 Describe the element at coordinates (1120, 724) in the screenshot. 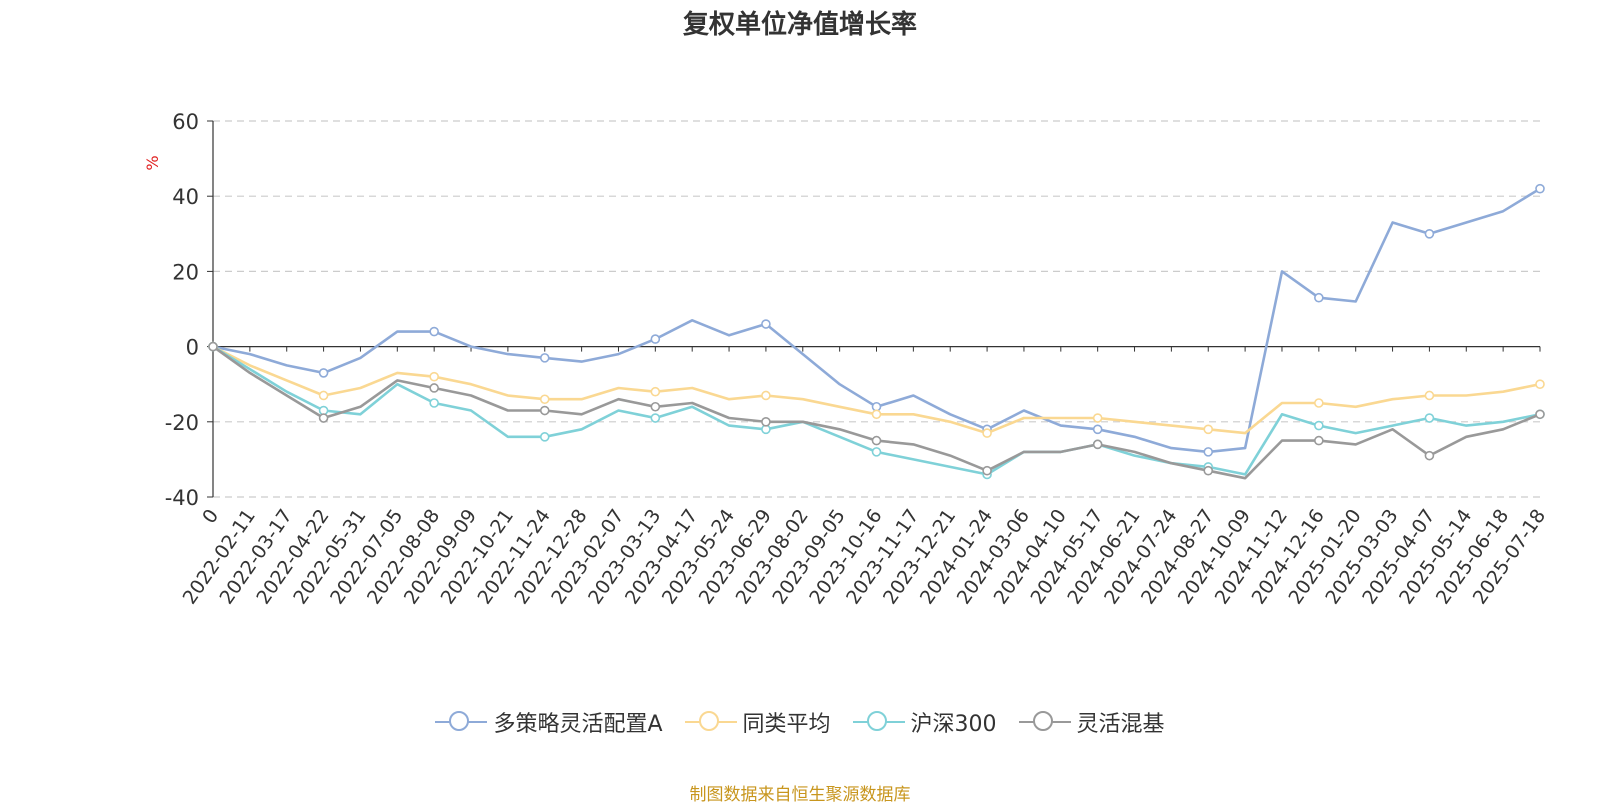

I see `legend-label: 灵活混基` at that location.